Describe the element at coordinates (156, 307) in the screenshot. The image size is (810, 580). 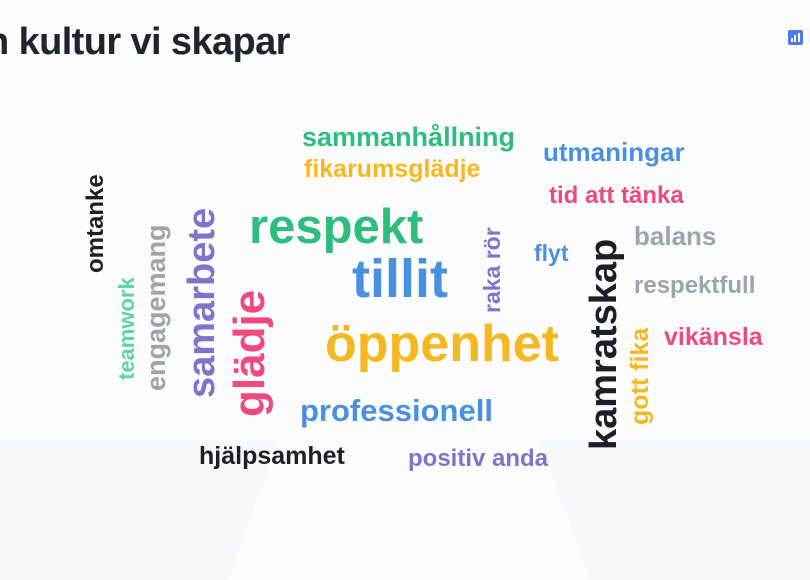
I see `word-cloud-item: engagemang` at that location.